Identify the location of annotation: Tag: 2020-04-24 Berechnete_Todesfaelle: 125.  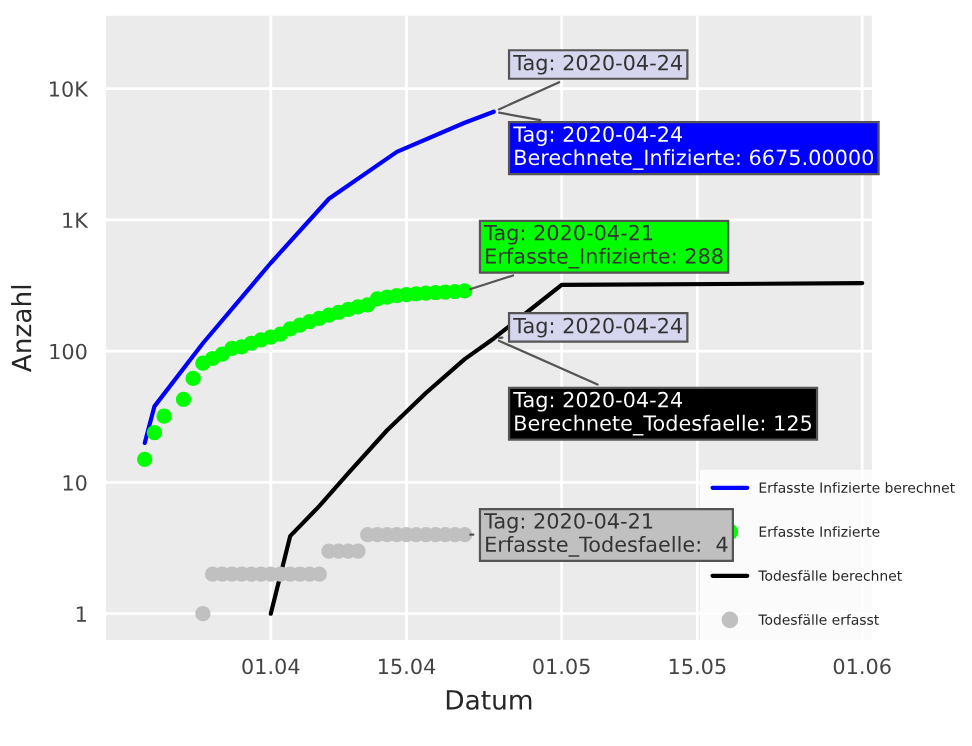
(662, 413).